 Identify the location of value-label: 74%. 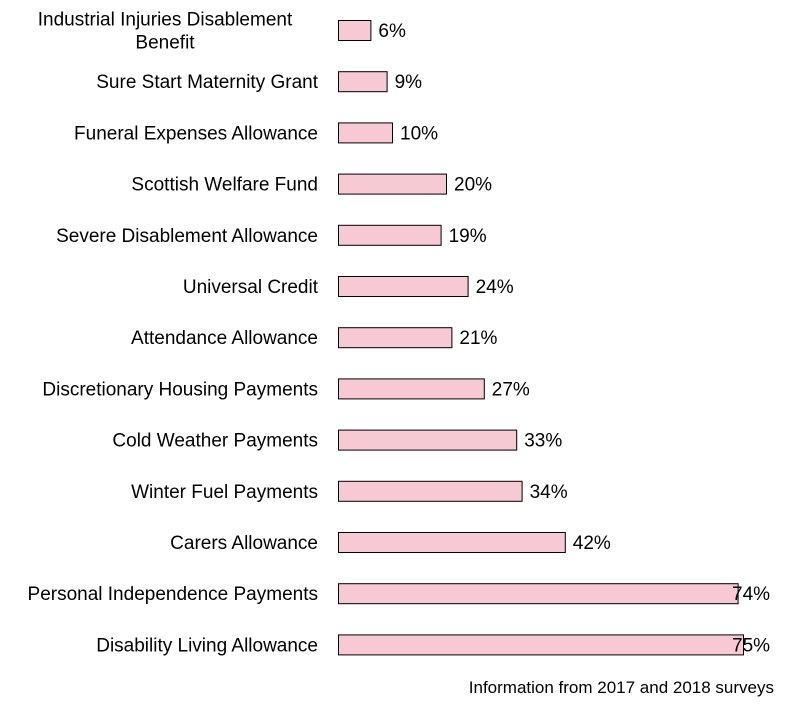
(751, 594).